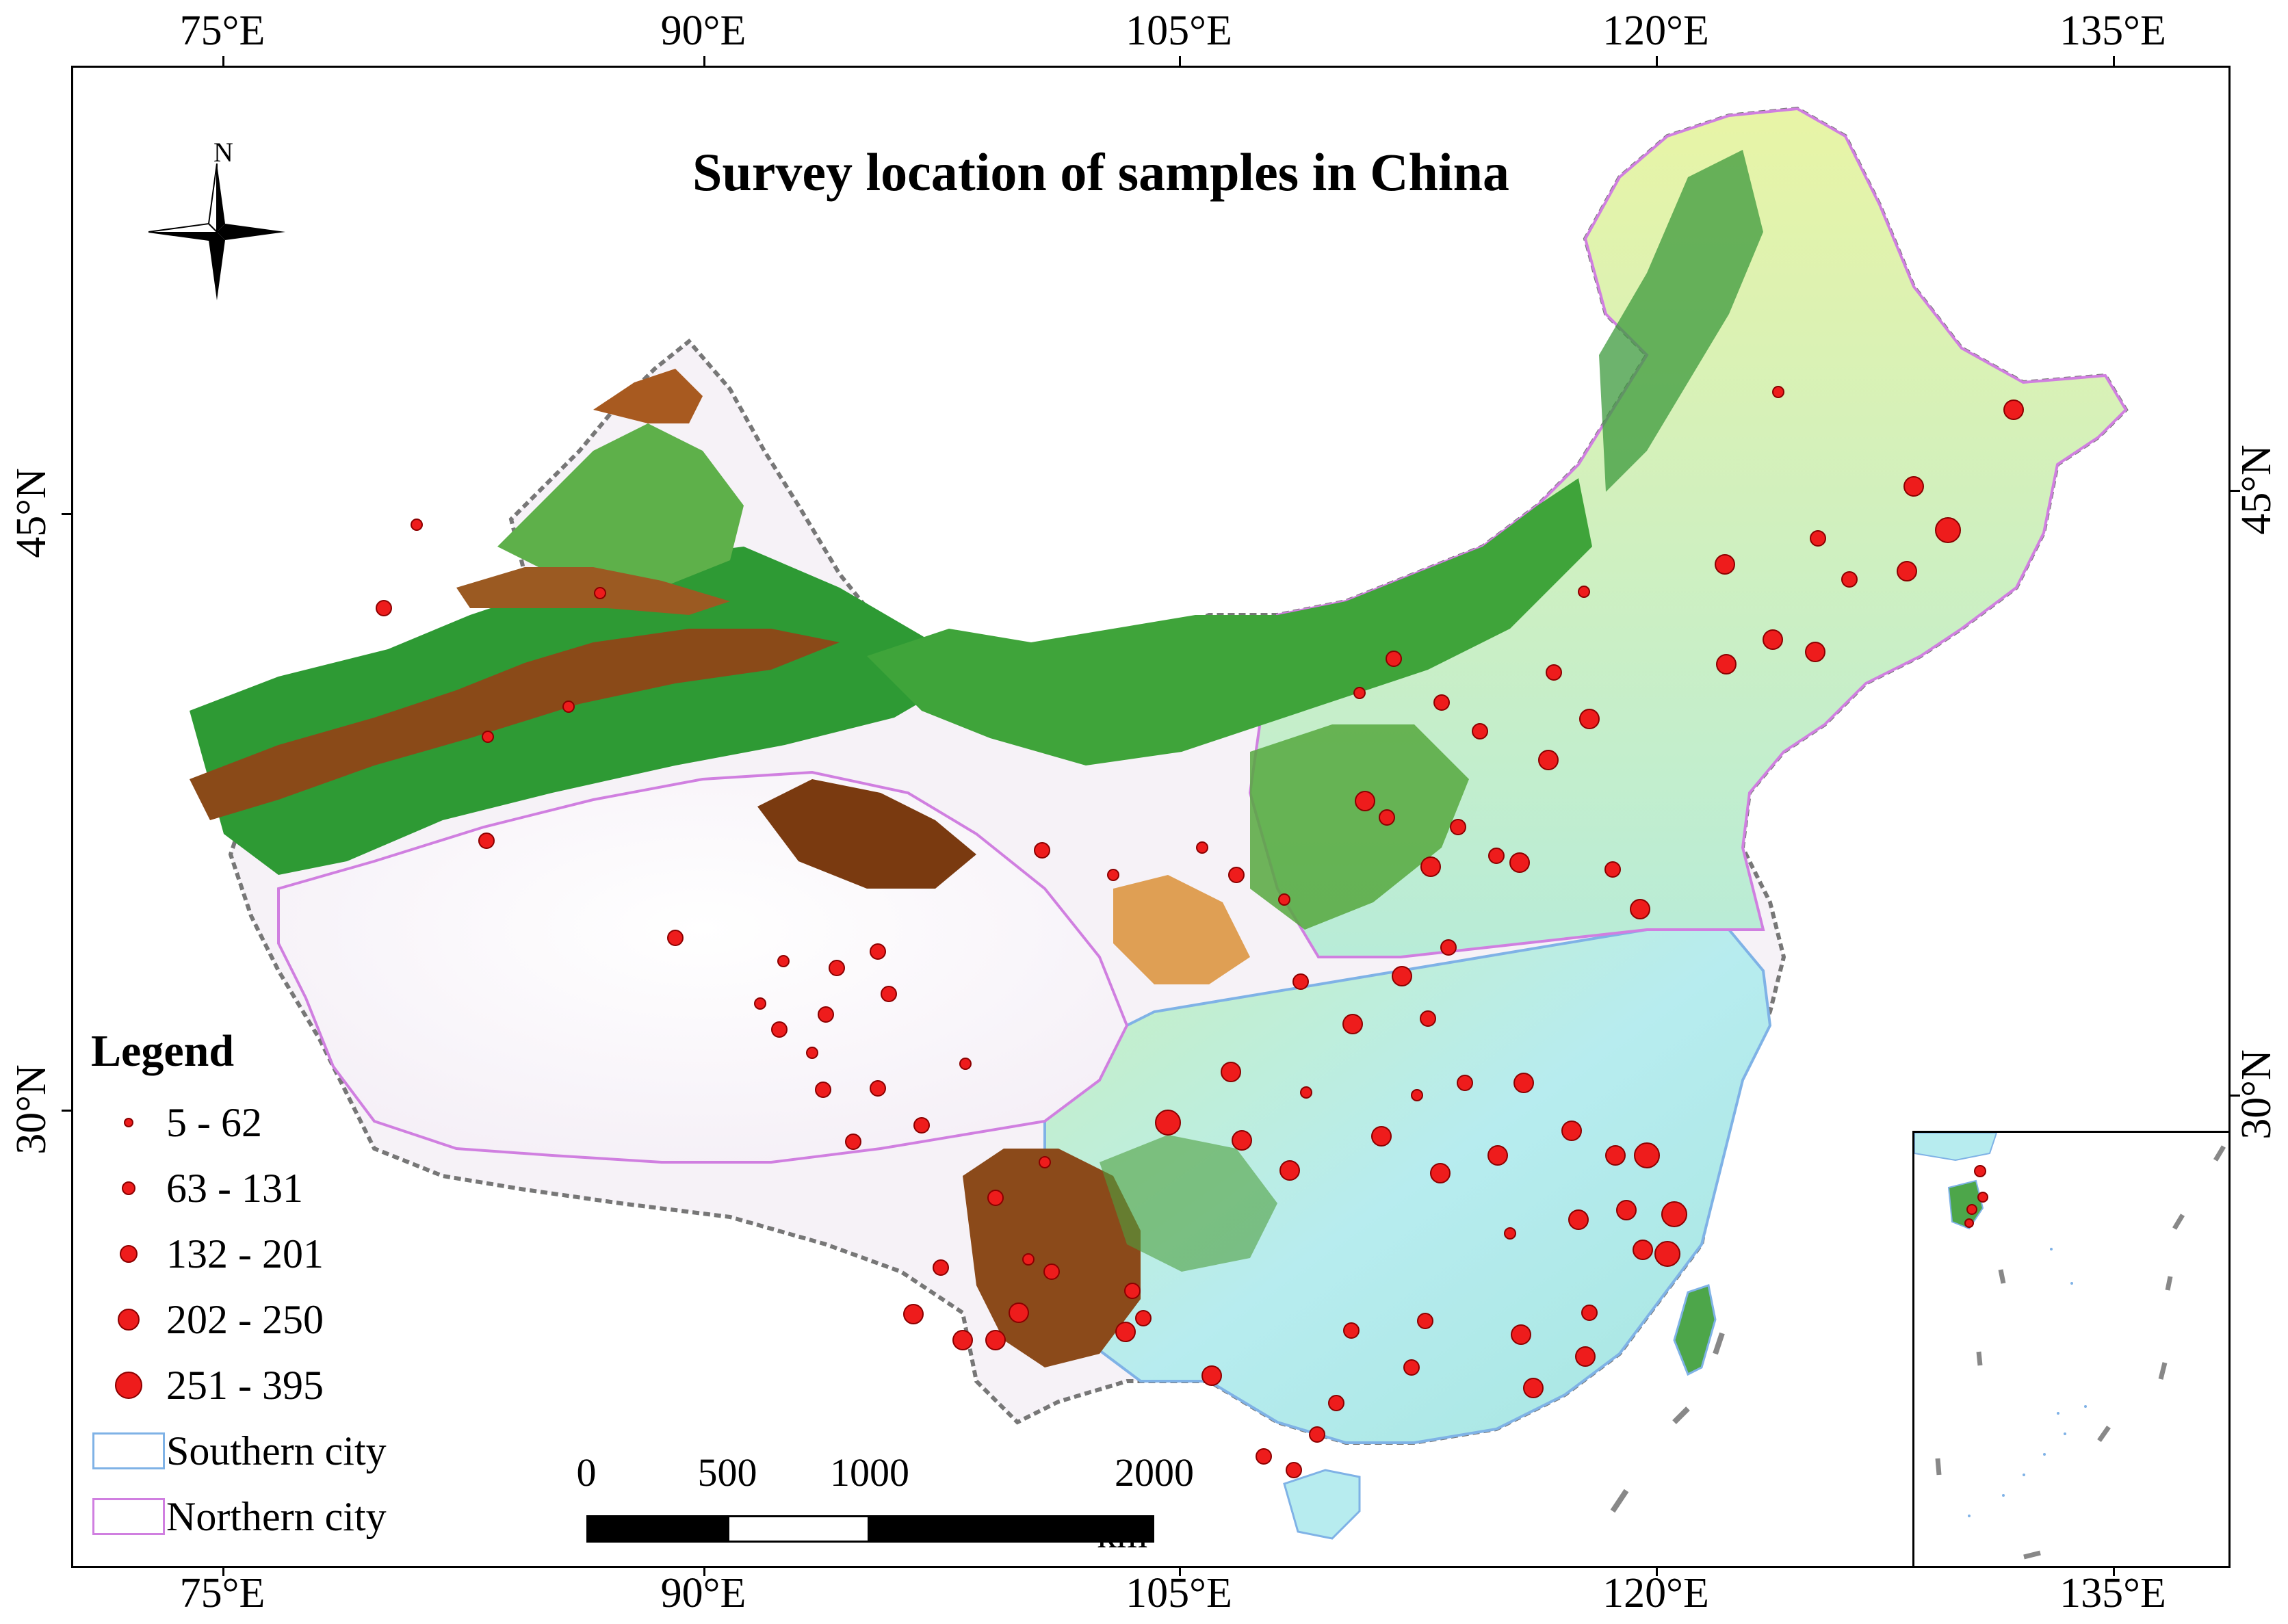 The image size is (2288, 1624). Describe the element at coordinates (310, 1385) in the screenshot. I see `legend-item-class-5: 251 - 395` at that location.